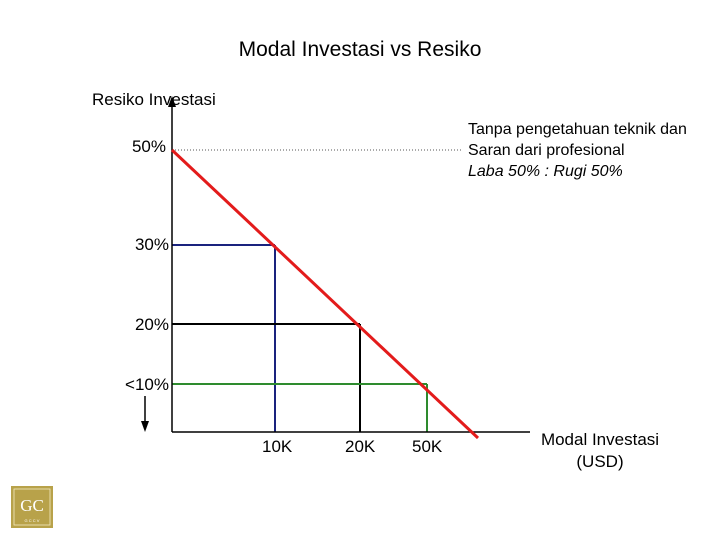 This screenshot has height=540, width=720. I want to click on logo: GC G C C V, so click(32, 507).